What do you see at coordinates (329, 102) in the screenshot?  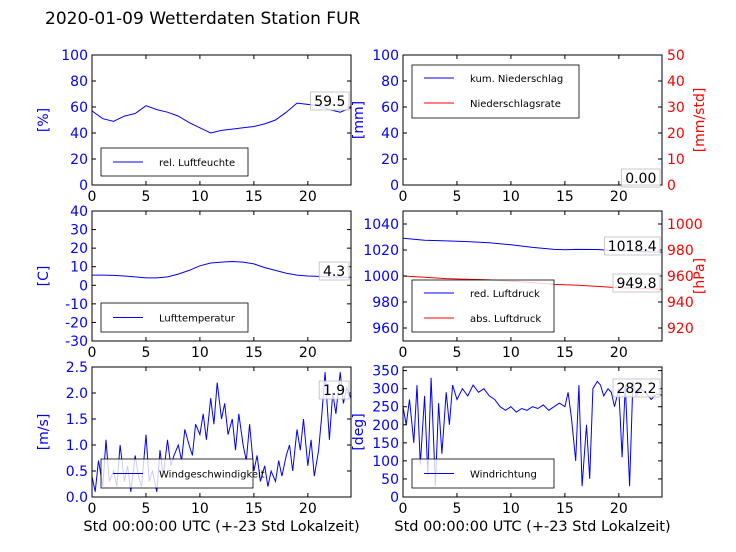 I see `annotation: 59.5` at bounding box center [329, 102].